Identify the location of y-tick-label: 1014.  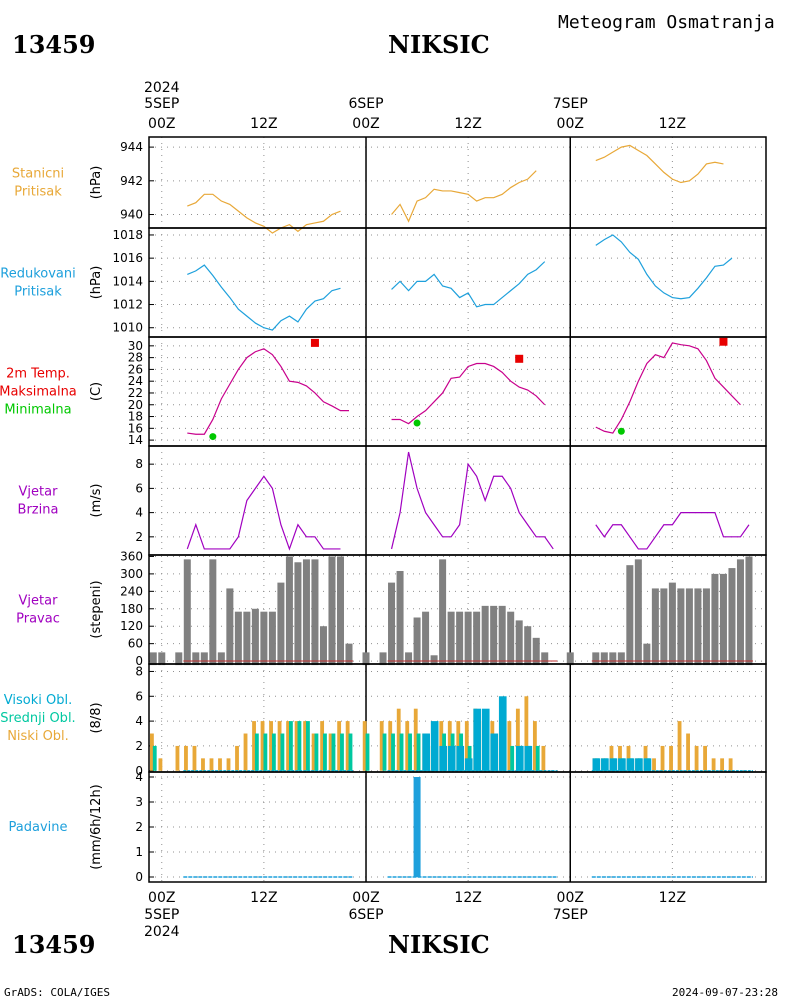
(127, 281).